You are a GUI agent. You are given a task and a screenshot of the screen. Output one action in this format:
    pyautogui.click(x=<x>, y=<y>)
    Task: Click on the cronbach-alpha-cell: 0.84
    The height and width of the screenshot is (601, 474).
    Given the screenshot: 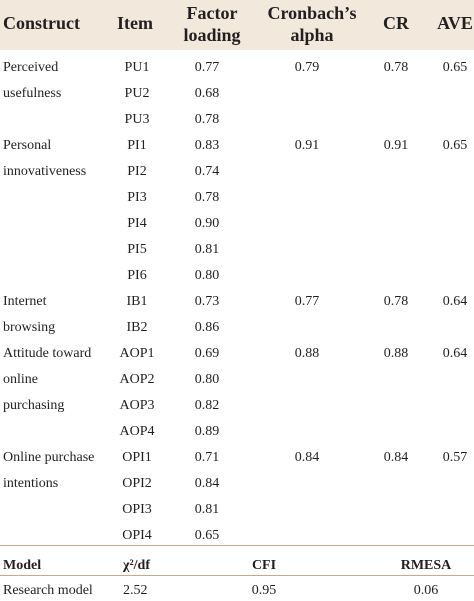 What is the action you would take?
    pyautogui.click(x=307, y=457)
    